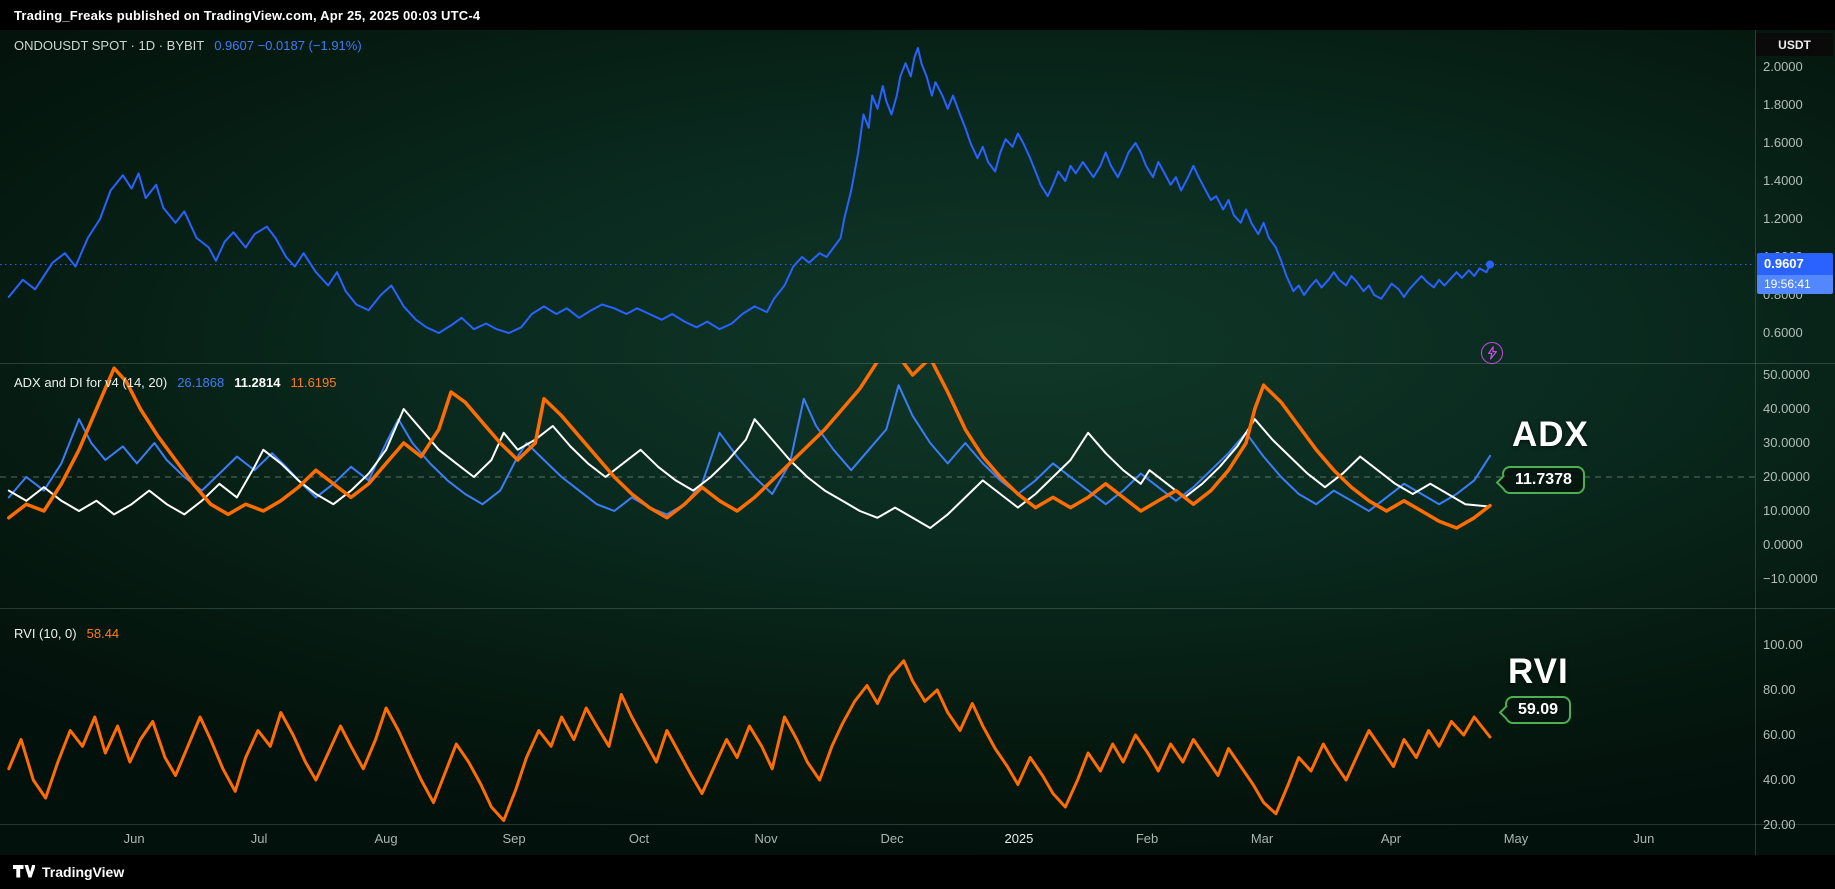 Image resolution: width=1835 pixels, height=889 pixels. Describe the element at coordinates (1550, 434) in the screenshot. I see `adx-text-annotation: ADX` at that location.